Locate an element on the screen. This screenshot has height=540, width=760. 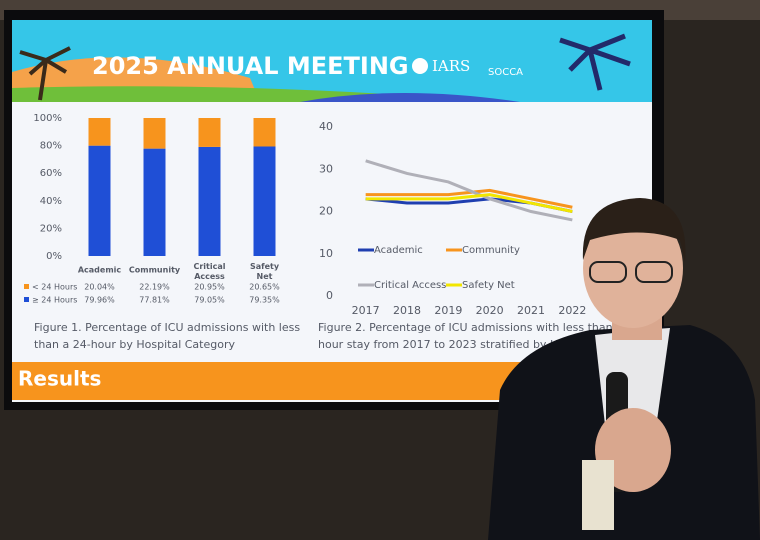
x-tick-label: 2019 is located at coordinates (448, 310).